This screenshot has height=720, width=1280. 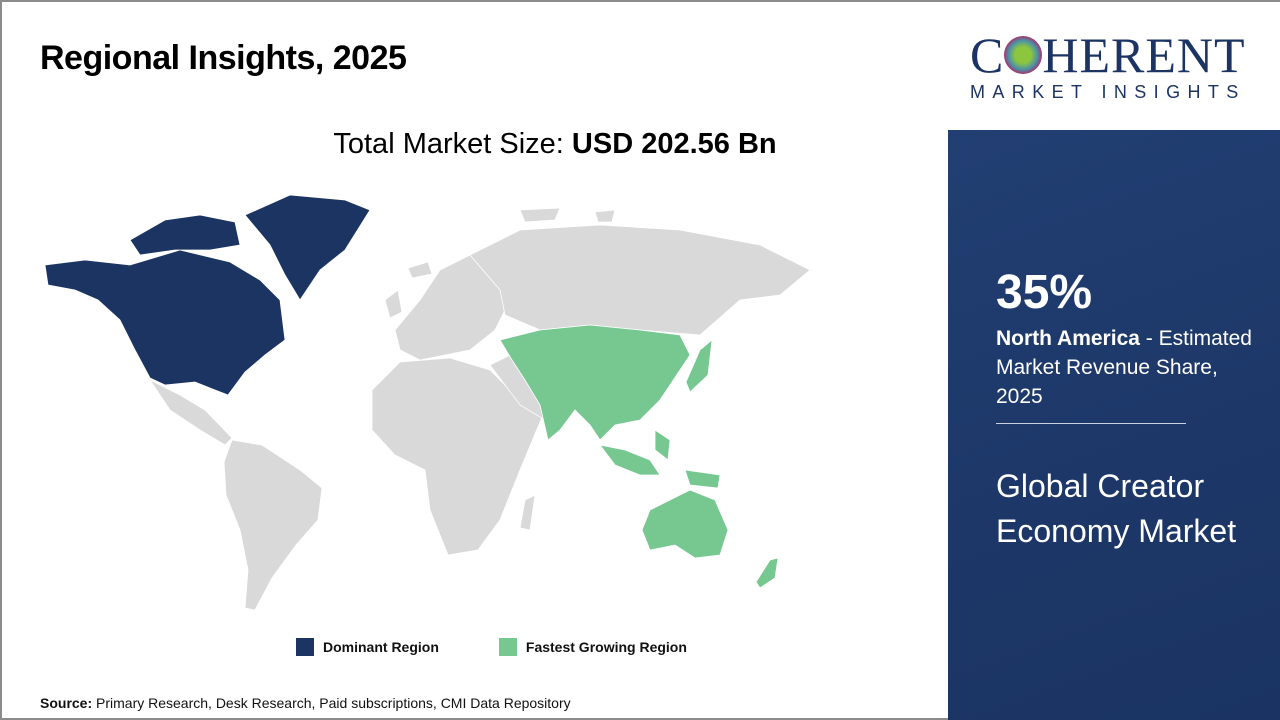 I want to click on north-america, so click(x=165, y=322).